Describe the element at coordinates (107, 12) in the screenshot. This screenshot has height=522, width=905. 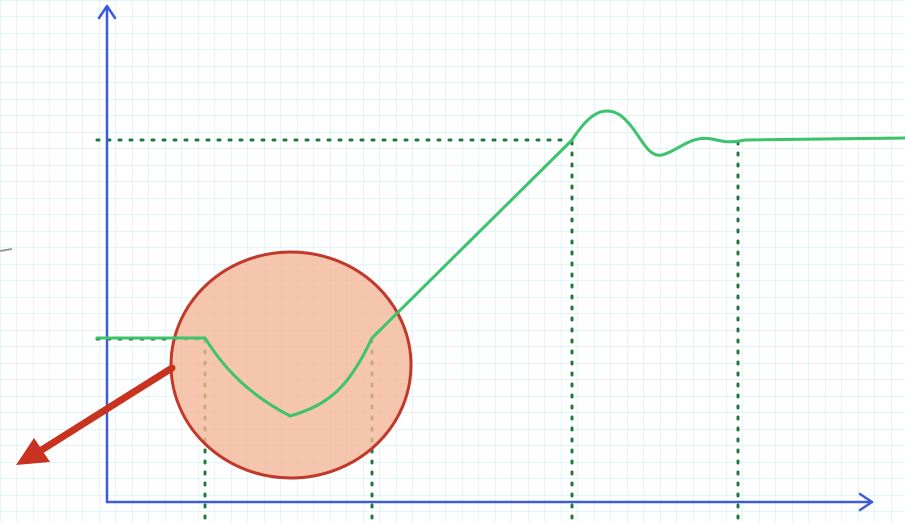
I see `y-axis-arrow` at that location.